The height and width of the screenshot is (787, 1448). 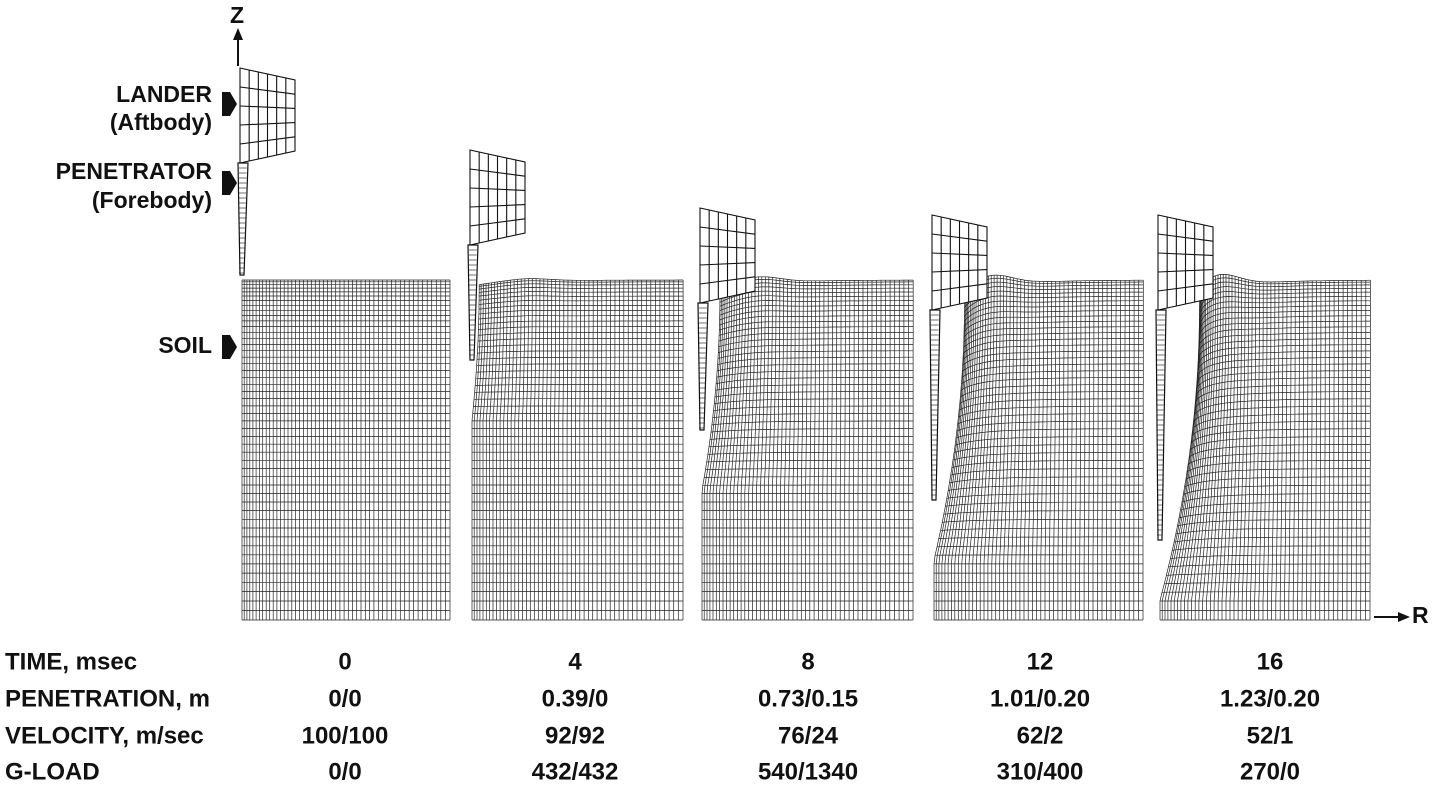 I want to click on cell: 62/2, so click(x=1040, y=735).